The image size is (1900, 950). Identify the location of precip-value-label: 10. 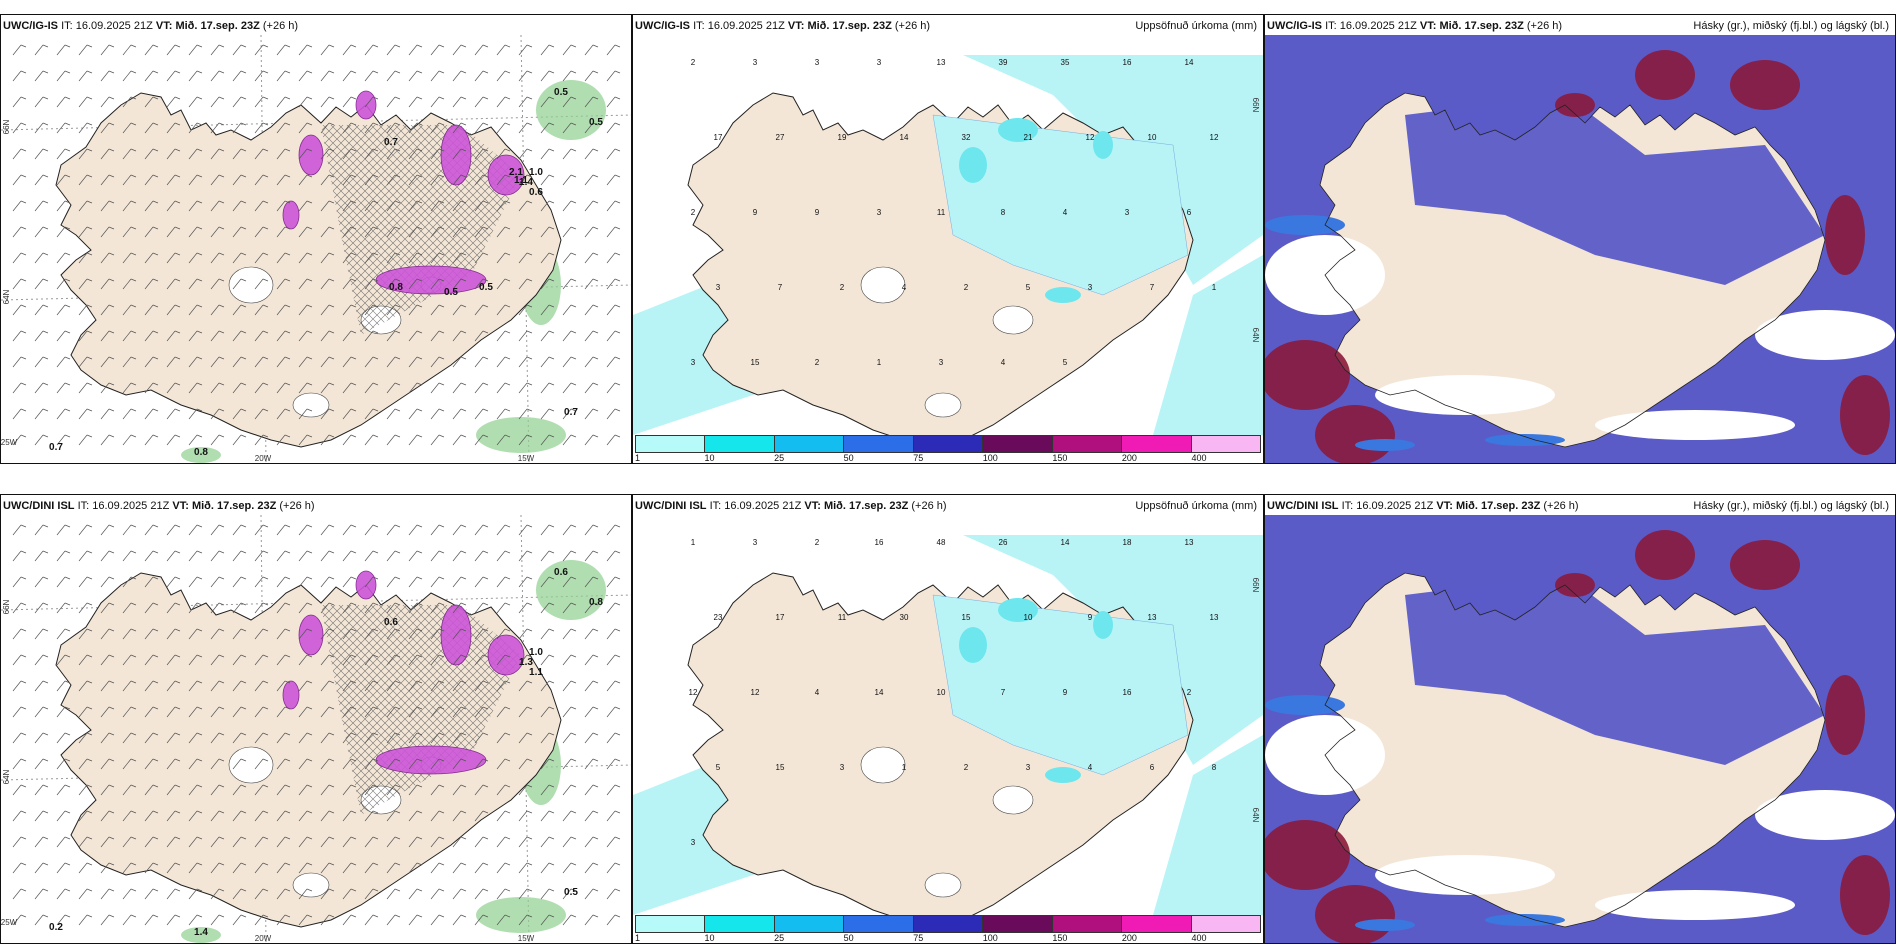
(1152, 137).